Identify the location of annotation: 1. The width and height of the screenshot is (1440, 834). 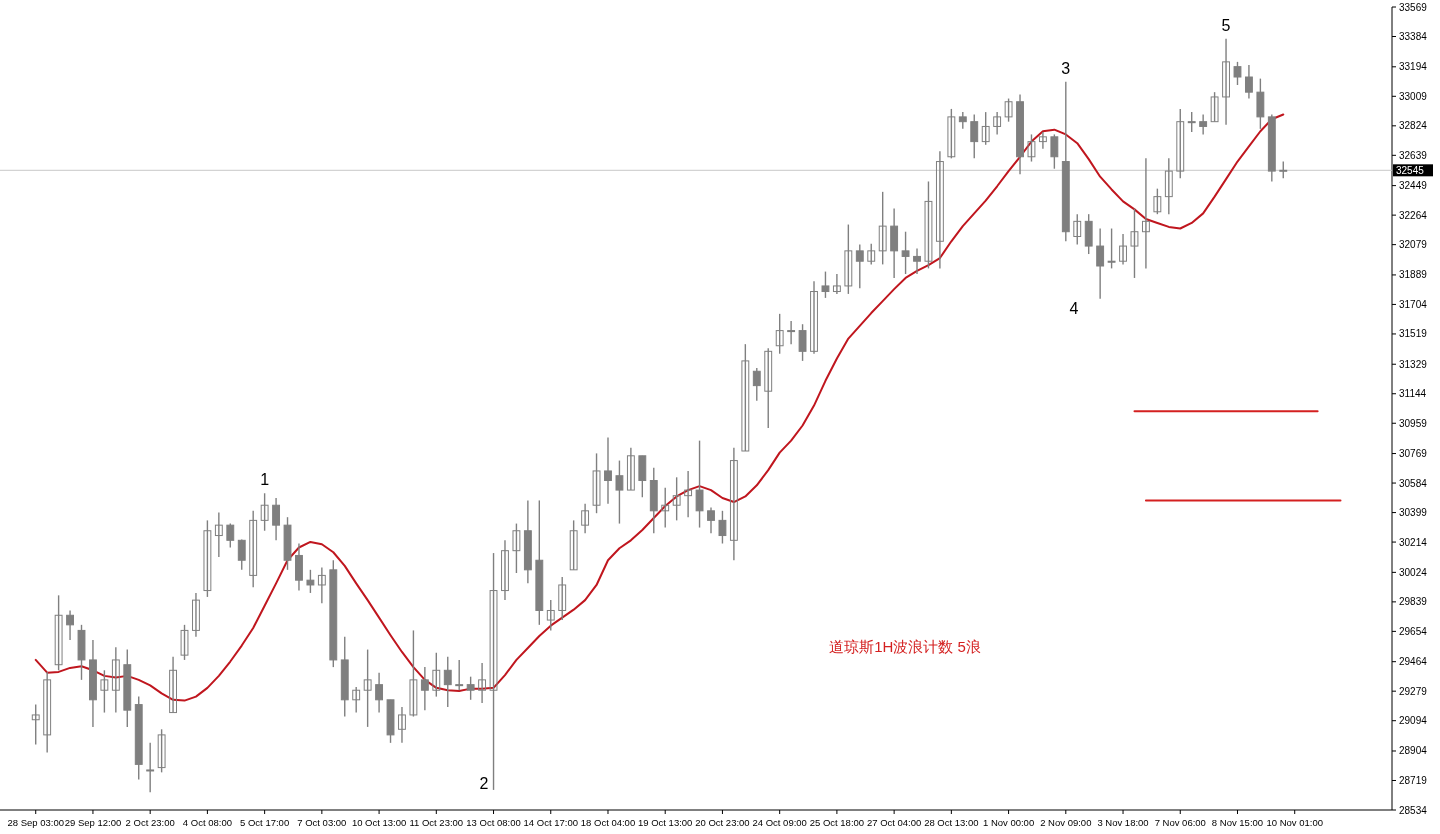
(265, 480).